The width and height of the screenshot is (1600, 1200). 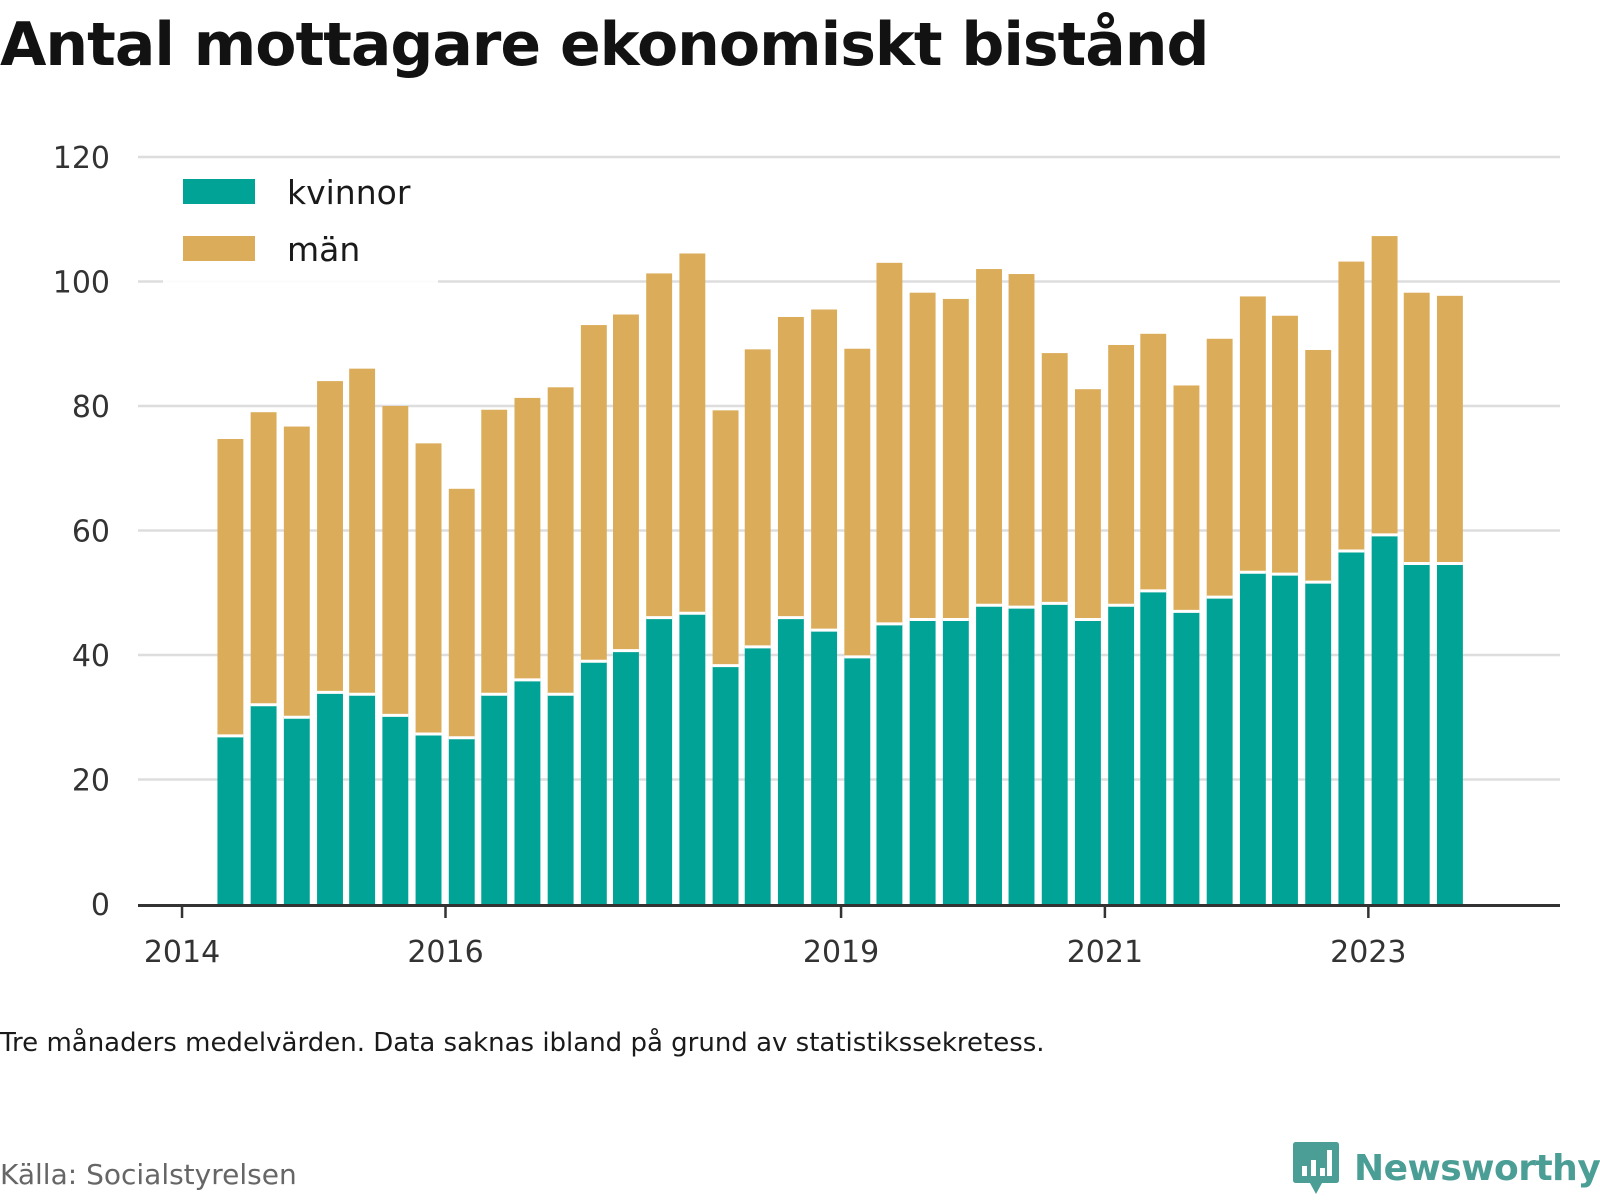 I want to click on x-tick-label: 2021, so click(x=1105, y=952).